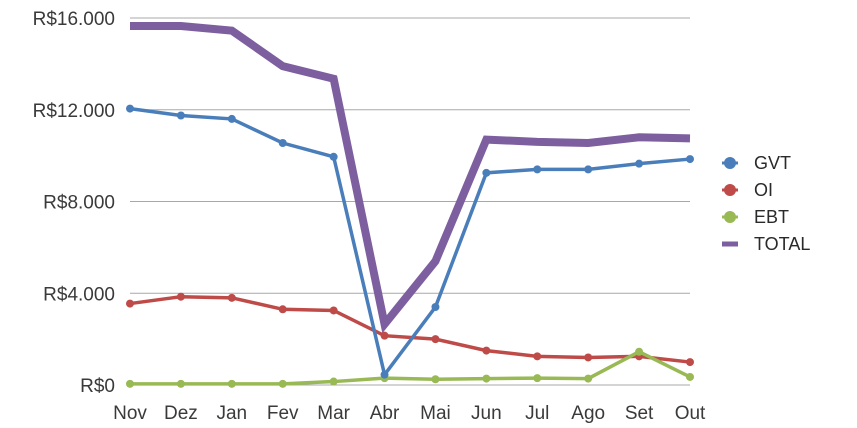 This screenshot has height=428, width=857. I want to click on x-tick-label: Out, so click(690, 413).